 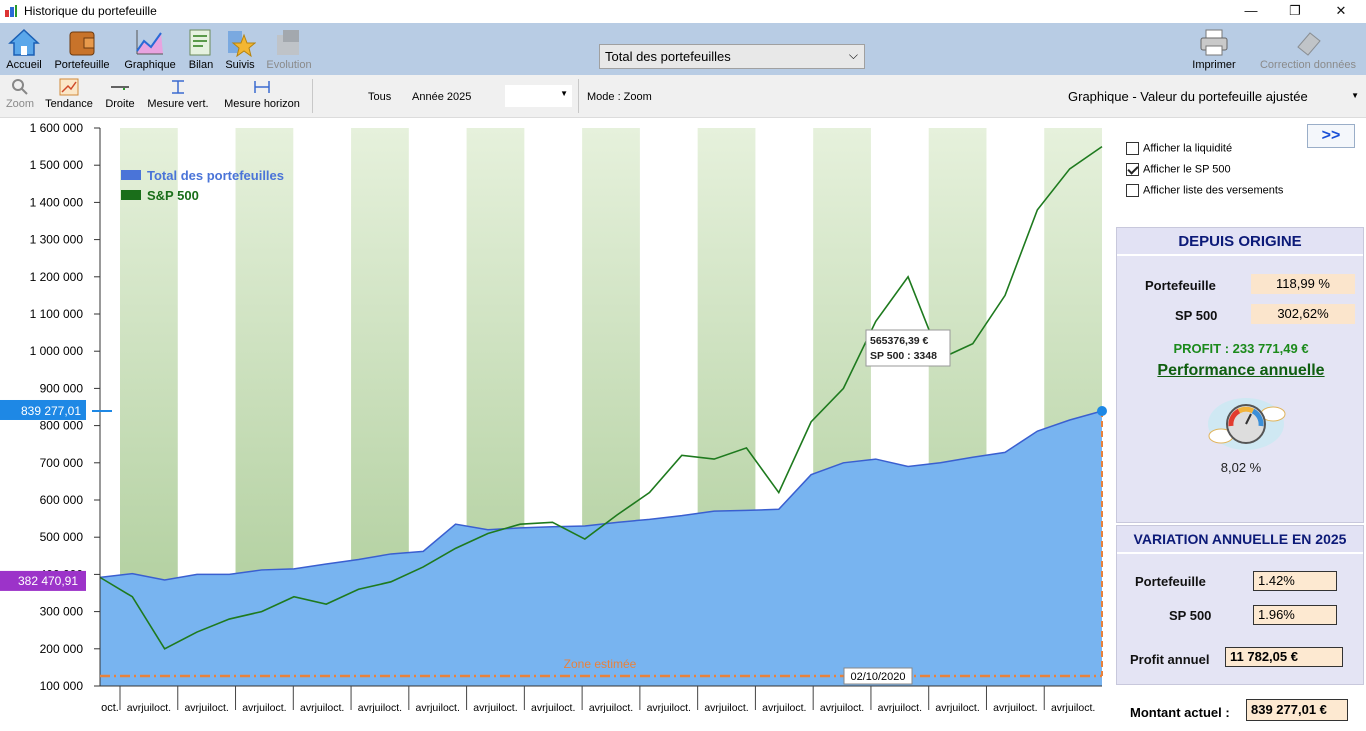 What do you see at coordinates (24, 65) in the screenshot?
I see `toolbar-label: Accueil` at bounding box center [24, 65].